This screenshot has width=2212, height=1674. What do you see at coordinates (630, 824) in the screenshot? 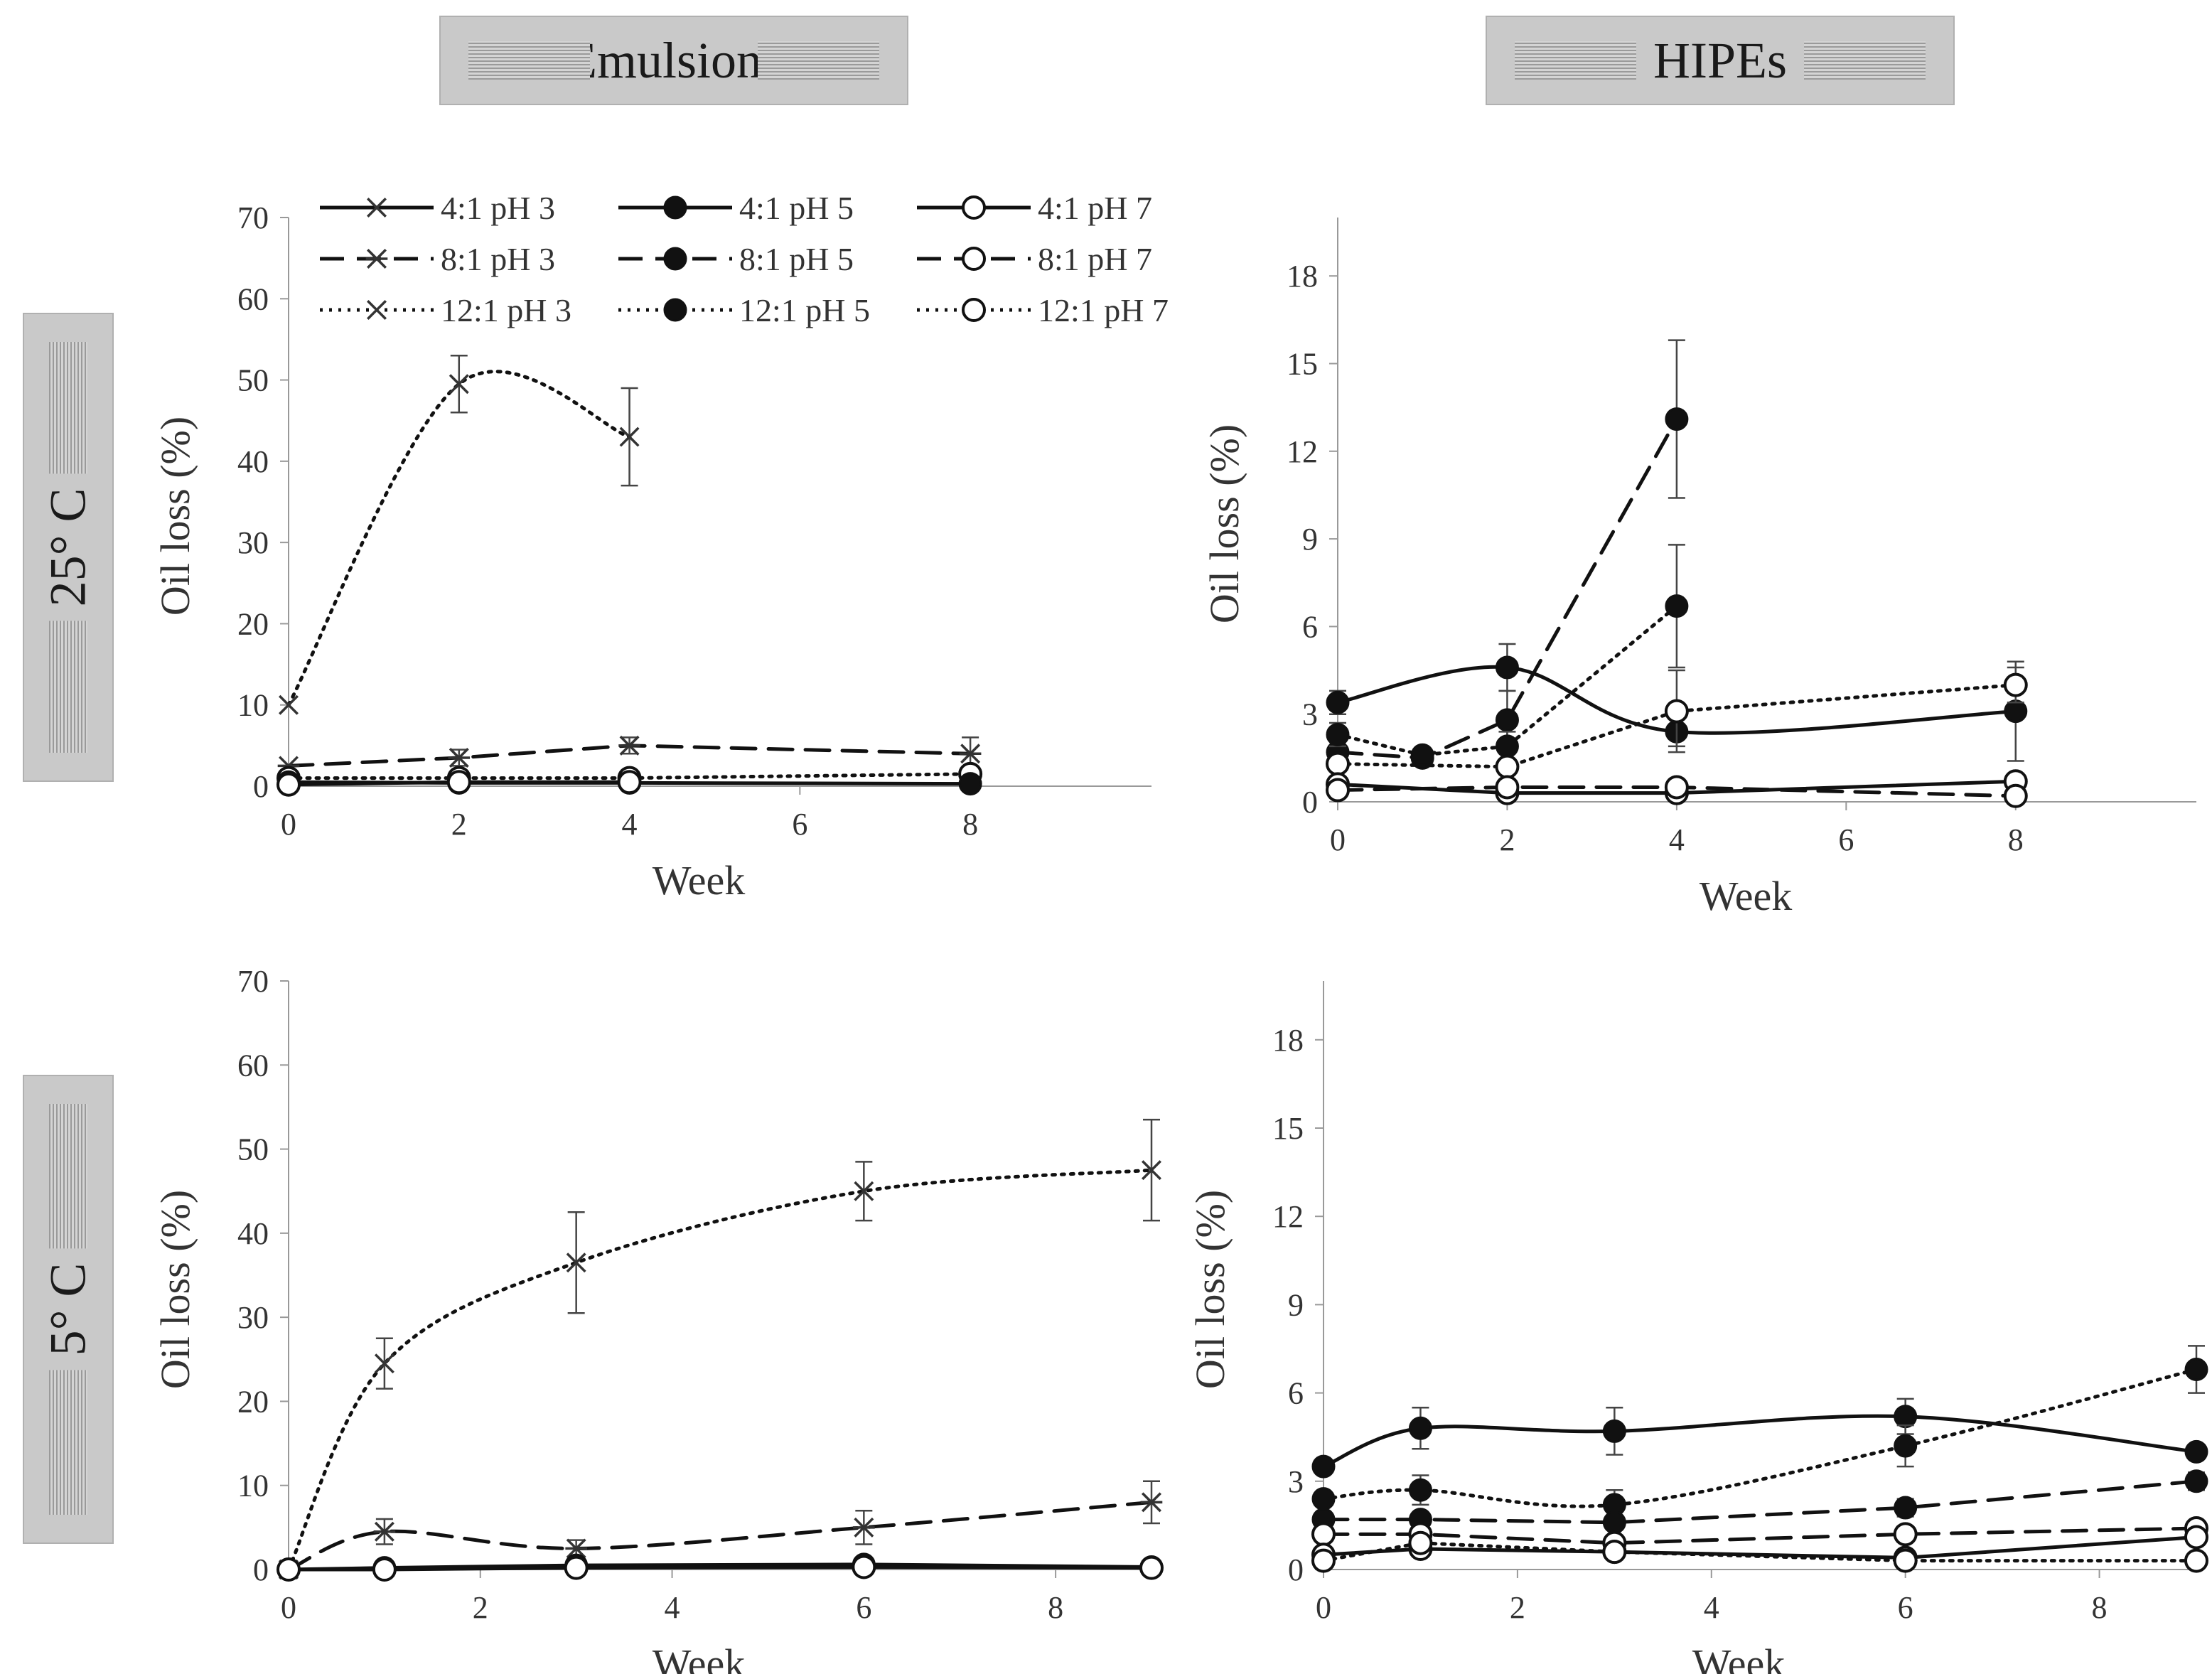
I see `x-tick-label: 4` at bounding box center [630, 824].